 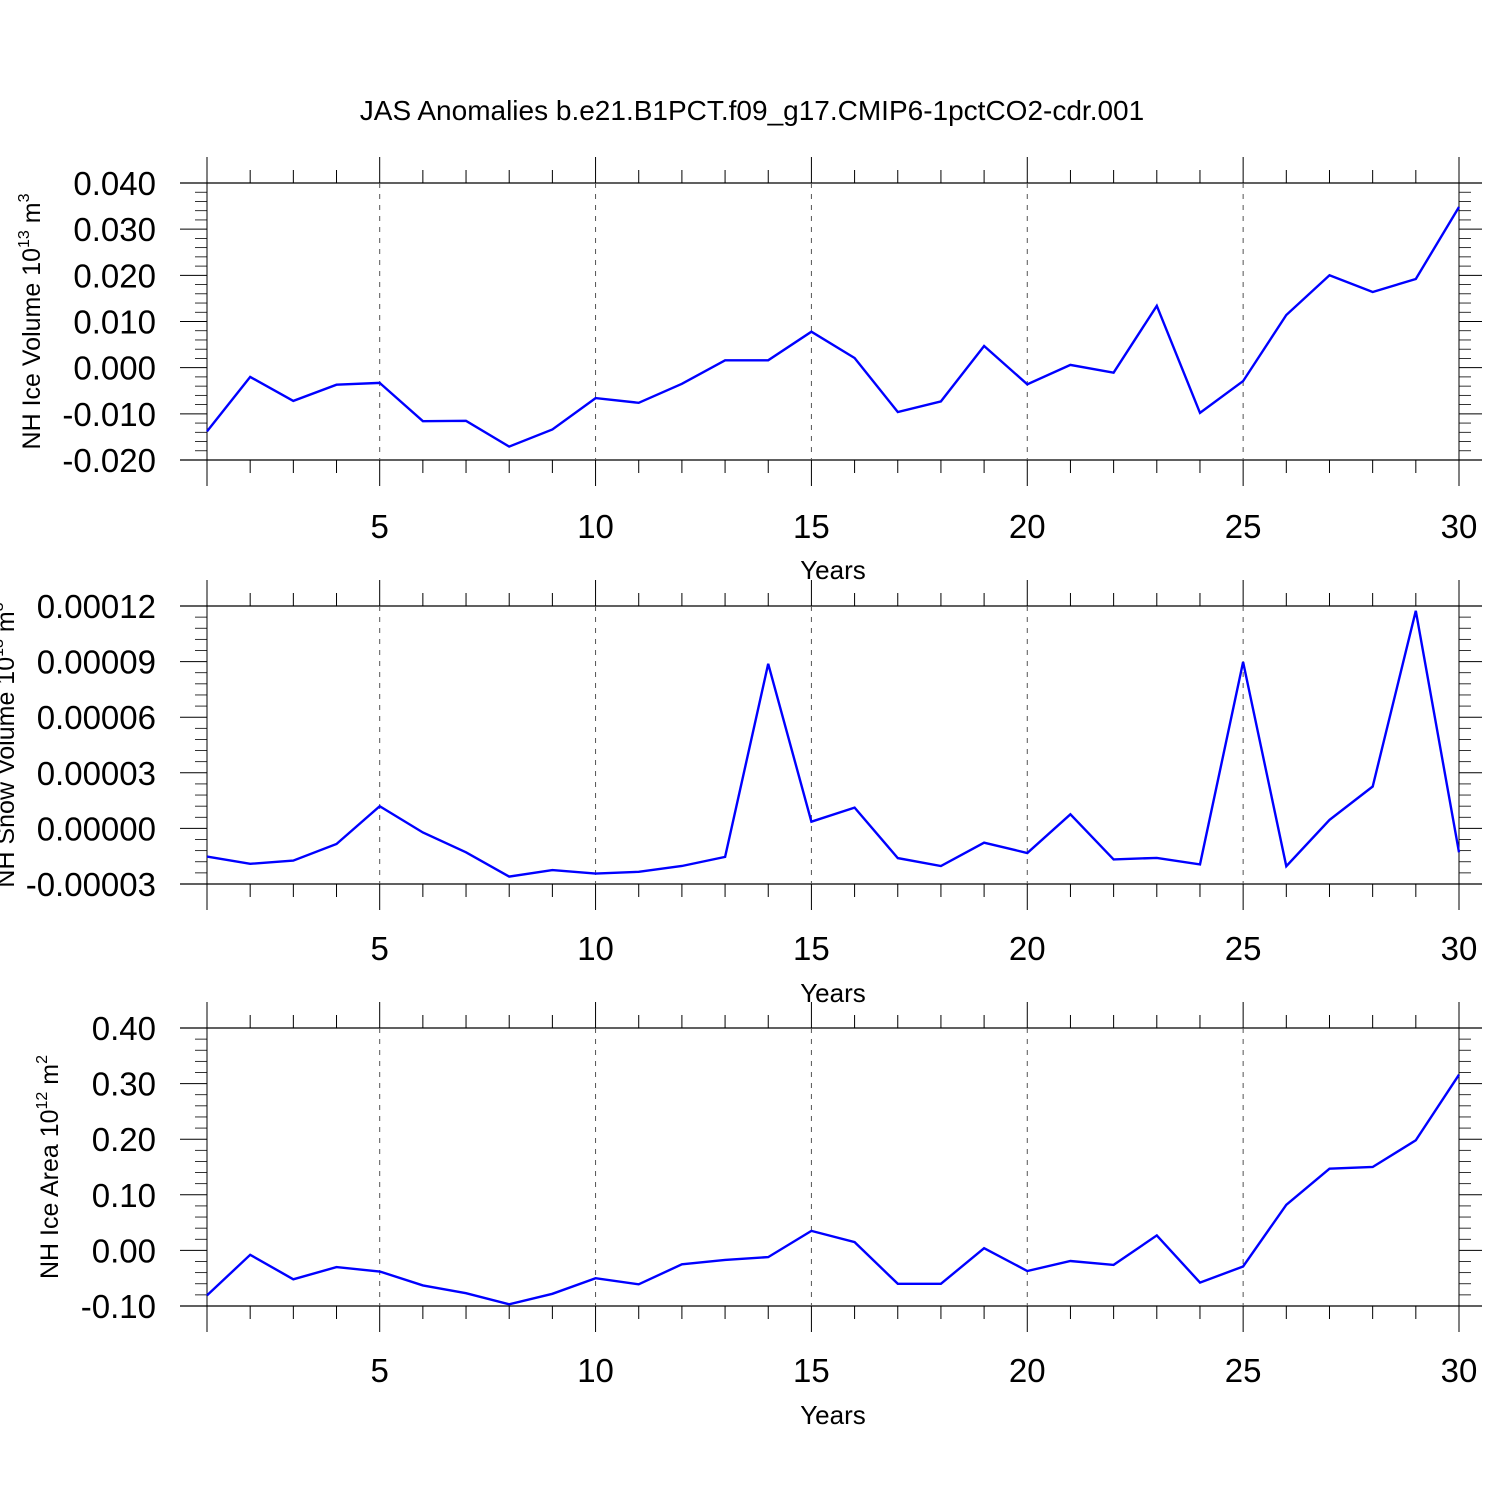 What do you see at coordinates (114, 322) in the screenshot?
I see `y-tick-label: 0.010` at bounding box center [114, 322].